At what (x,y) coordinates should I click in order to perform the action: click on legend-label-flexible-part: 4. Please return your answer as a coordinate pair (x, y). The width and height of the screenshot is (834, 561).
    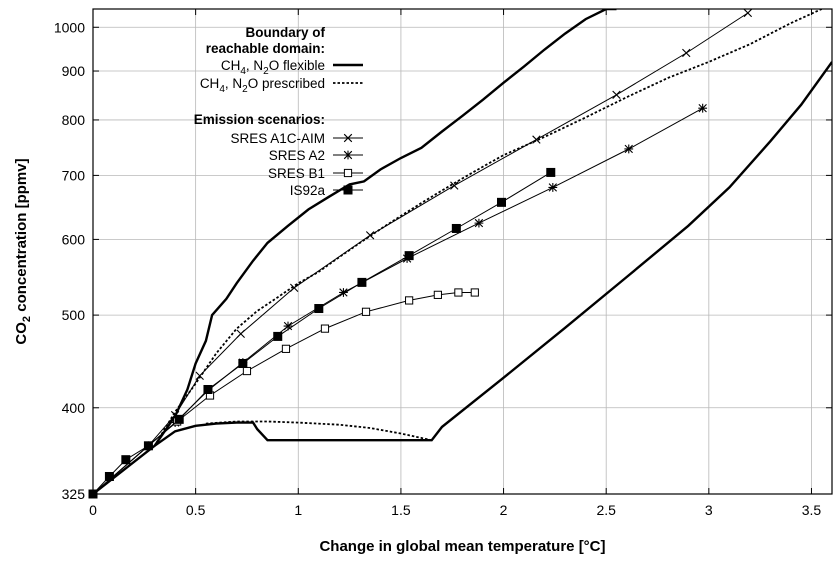
    Looking at the image, I should click on (243, 71).